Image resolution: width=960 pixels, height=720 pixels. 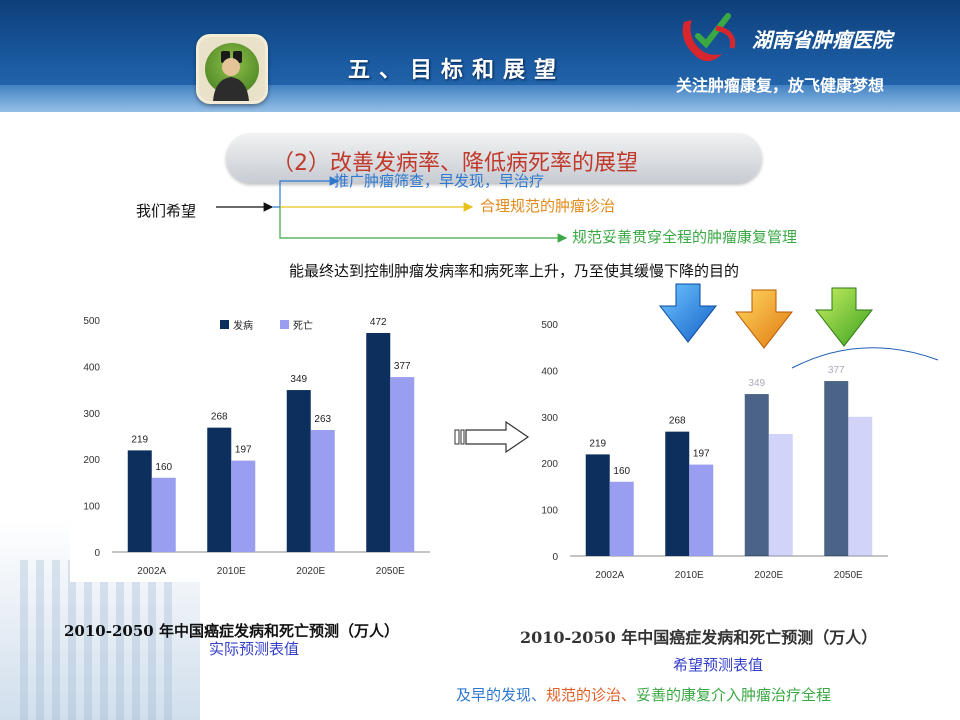 What do you see at coordinates (243, 325) in the screenshot?
I see `legend-label: 发病` at bounding box center [243, 325].